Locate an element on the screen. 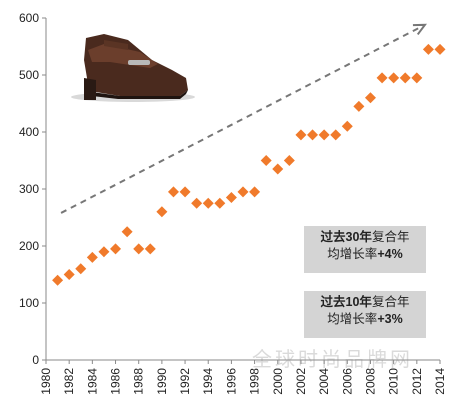 The width and height of the screenshot is (461, 408). x-tick-label: 2008 is located at coordinates (370, 381).